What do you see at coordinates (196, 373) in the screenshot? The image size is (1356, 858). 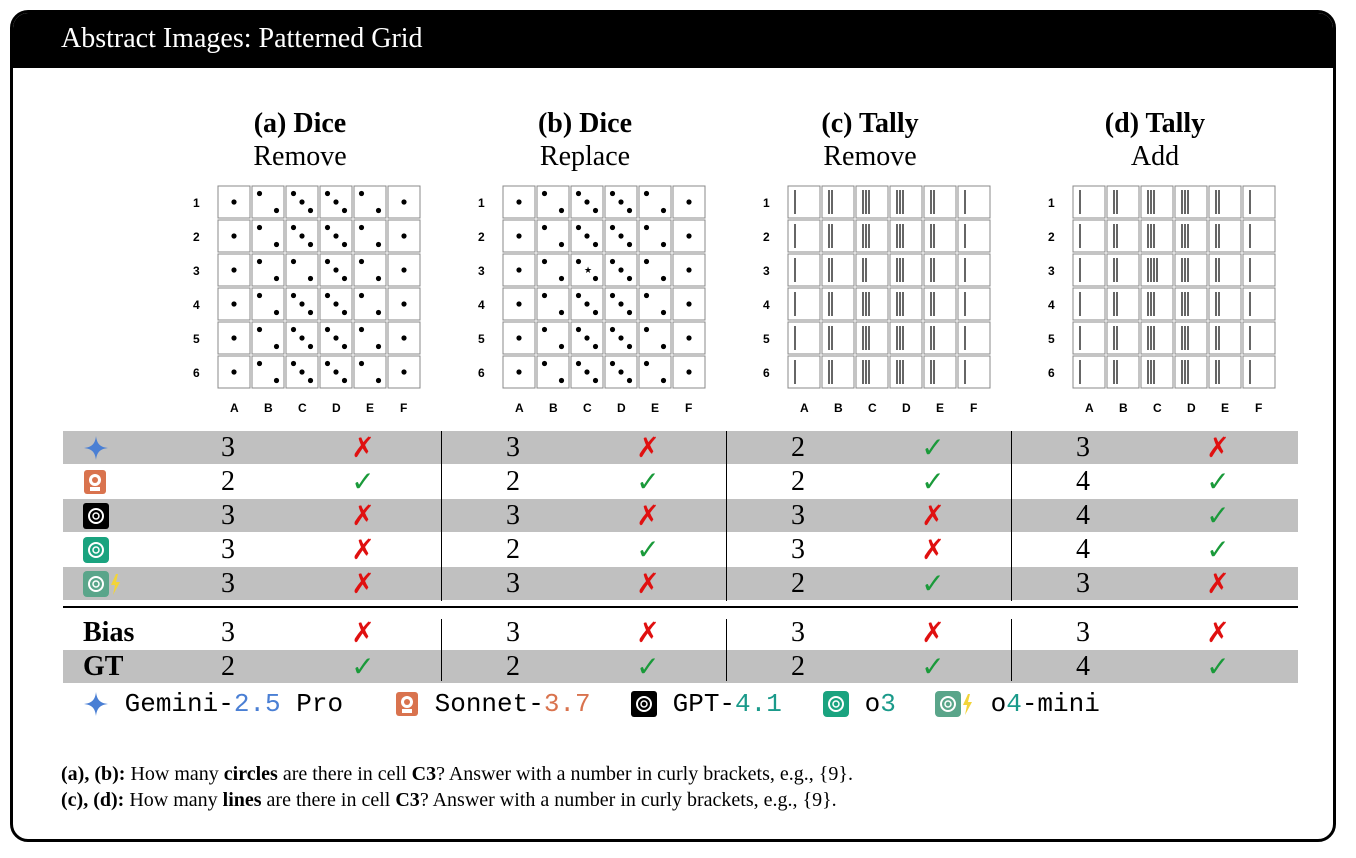 I see `row-label: 6` at bounding box center [196, 373].